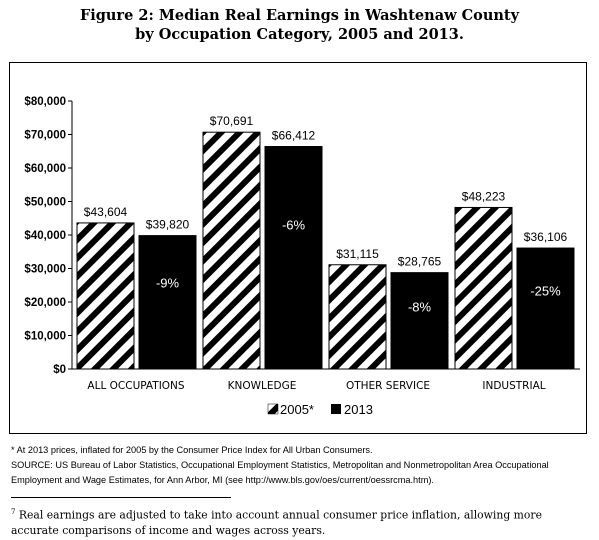  What do you see at coordinates (45, 270) in the screenshot?
I see `y-tick-label: $30,000` at bounding box center [45, 270].